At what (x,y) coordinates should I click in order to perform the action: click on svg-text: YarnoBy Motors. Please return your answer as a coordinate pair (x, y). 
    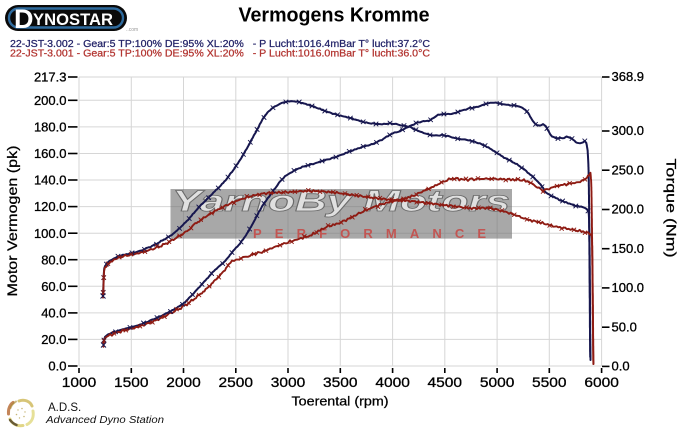
    Looking at the image, I should click on (341, 201).